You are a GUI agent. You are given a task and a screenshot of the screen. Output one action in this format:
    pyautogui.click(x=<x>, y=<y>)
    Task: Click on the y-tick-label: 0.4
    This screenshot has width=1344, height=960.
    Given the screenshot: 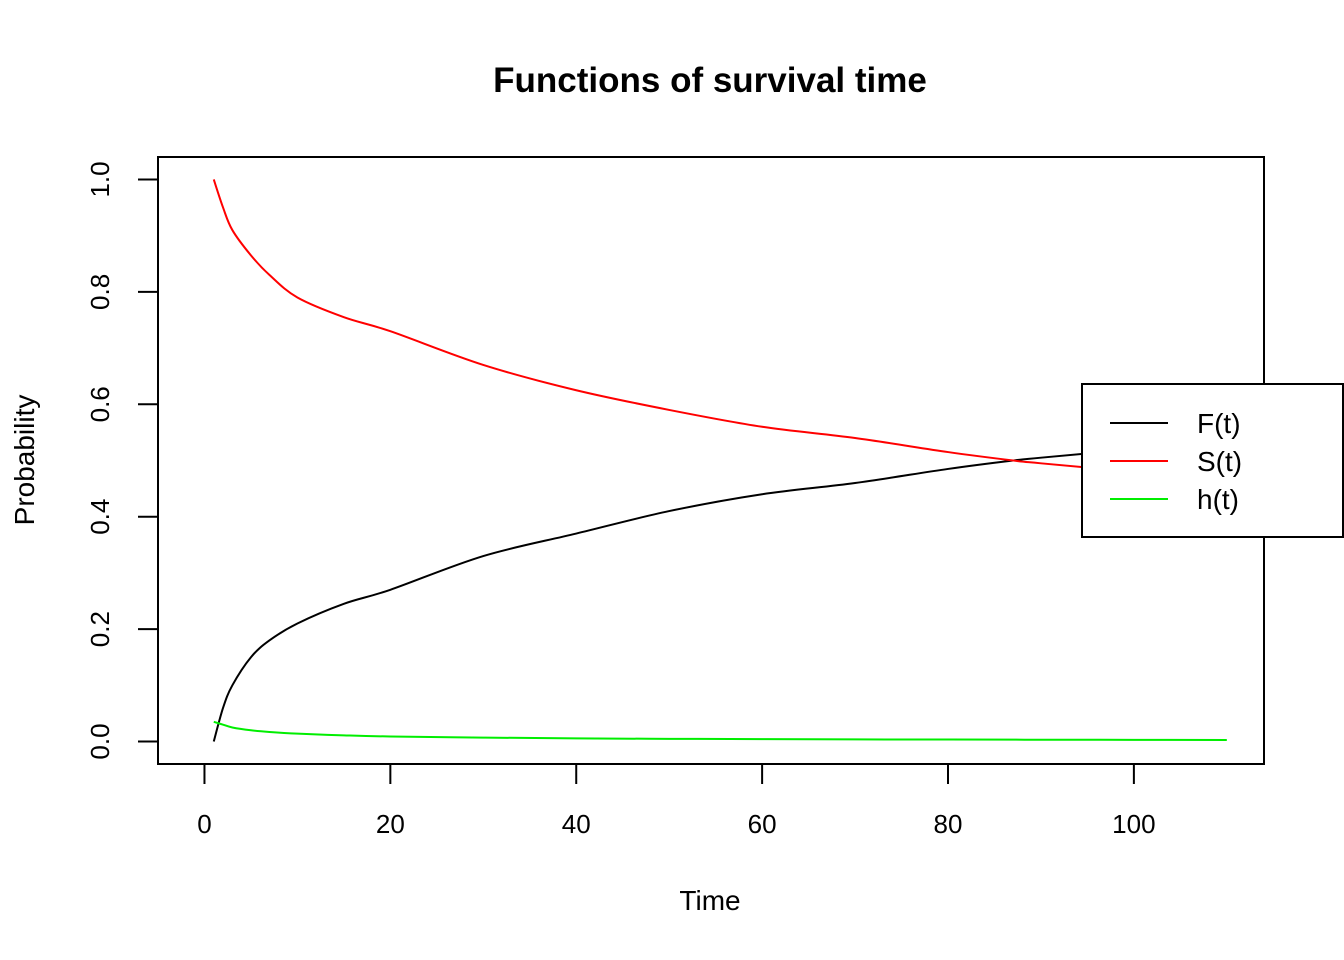 What is the action you would take?
    pyautogui.click(x=100, y=517)
    